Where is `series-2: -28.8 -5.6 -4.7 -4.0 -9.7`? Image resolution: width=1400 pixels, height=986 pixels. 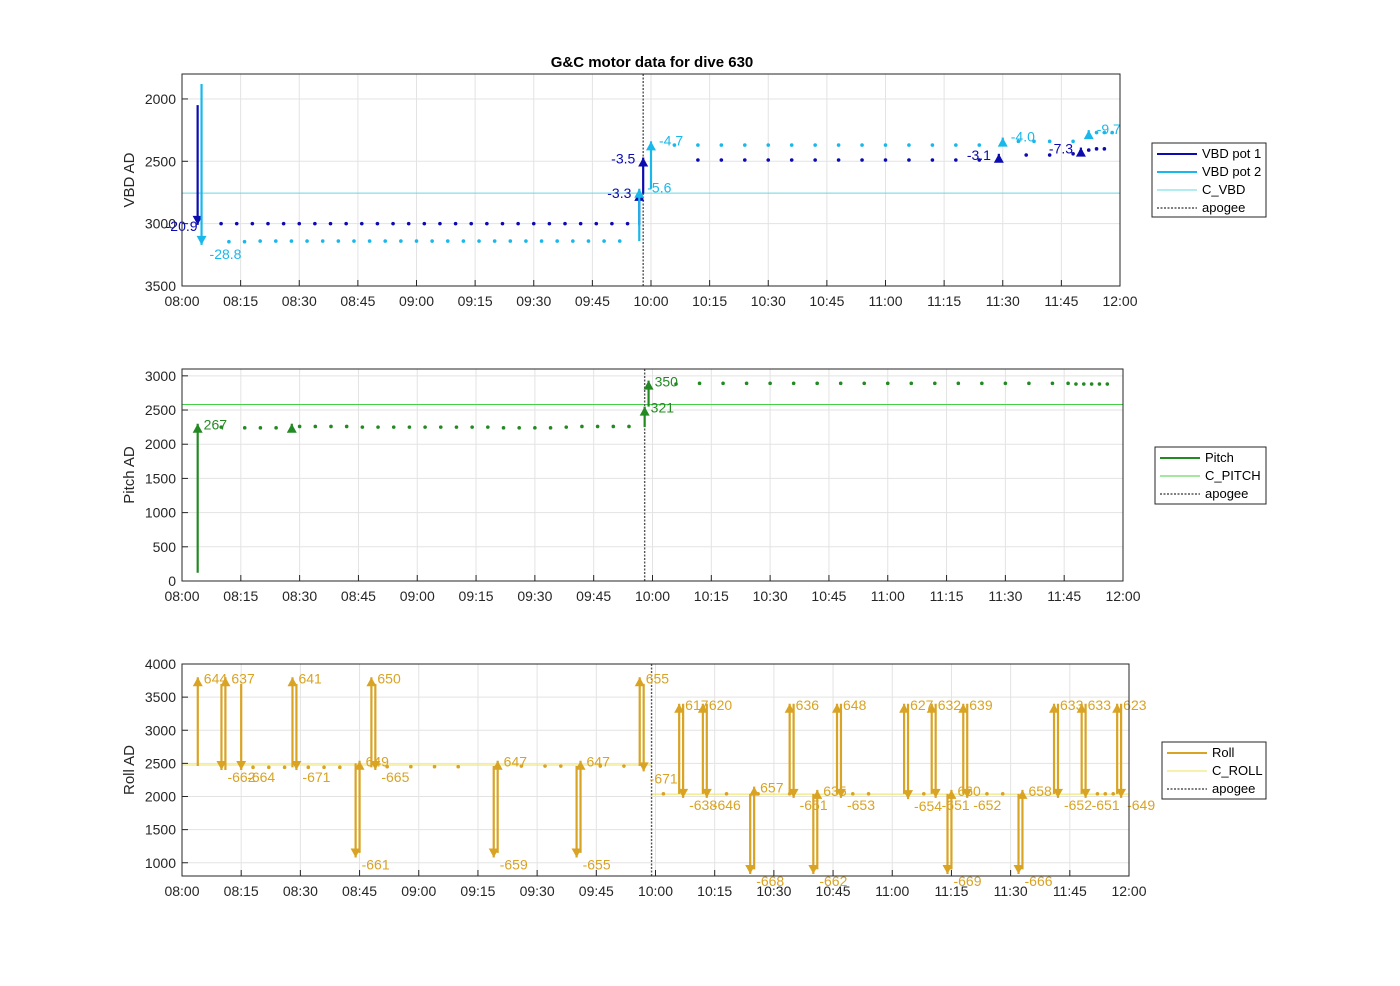
series-2: -28.8 -5.6 -4.7 -4.0 -9.7 is located at coordinates (658, 172).